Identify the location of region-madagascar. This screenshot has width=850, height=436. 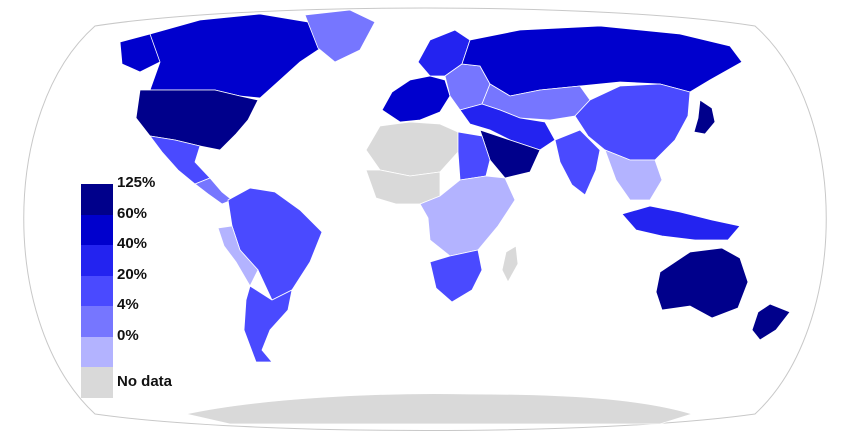
(510, 264).